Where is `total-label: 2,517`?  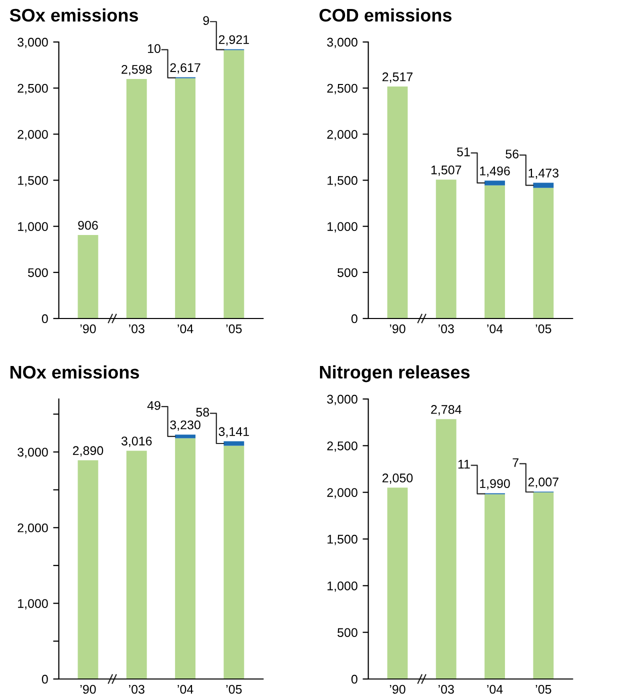
total-label: 2,517 is located at coordinates (397, 77).